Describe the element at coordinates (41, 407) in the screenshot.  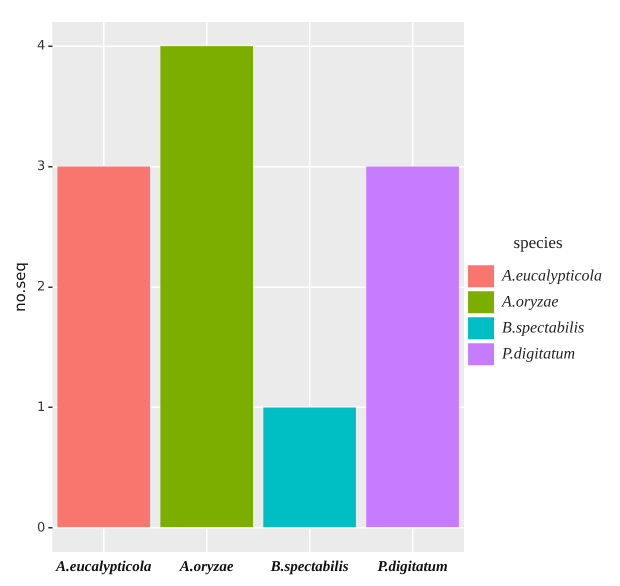
I see `y-tick-label: 1` at that location.